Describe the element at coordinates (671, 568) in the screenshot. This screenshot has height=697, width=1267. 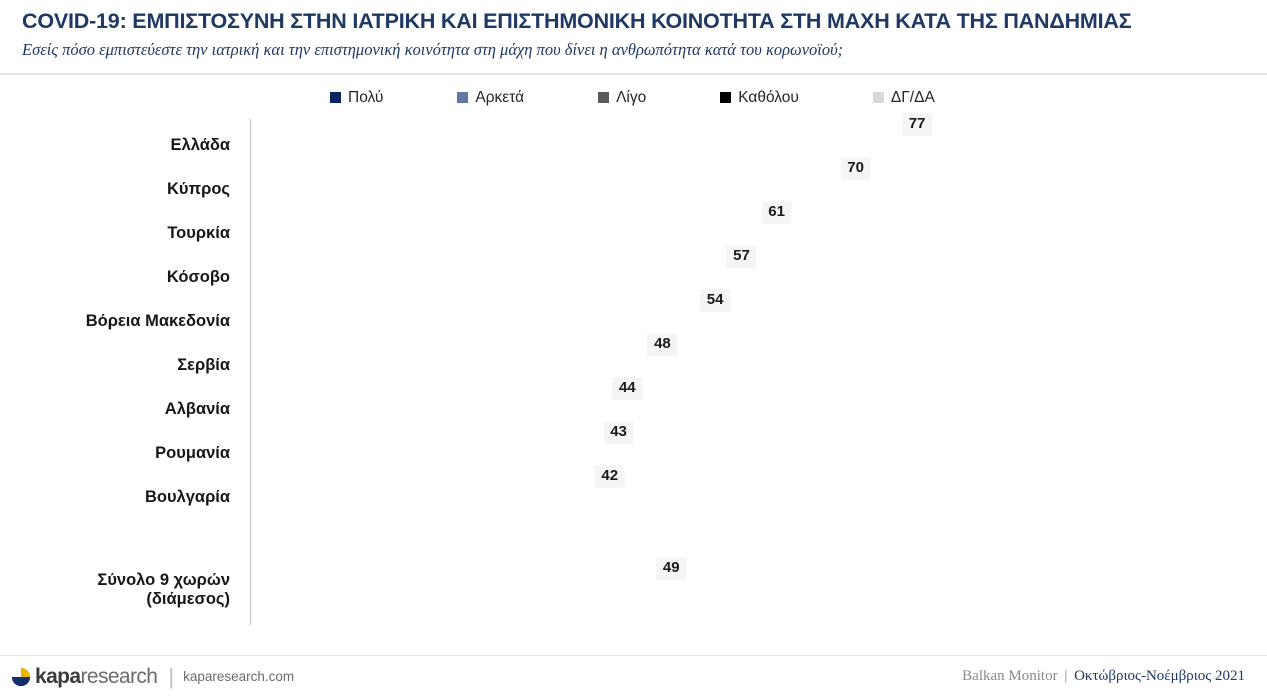
I see `cumulative-callout: 49` at that location.